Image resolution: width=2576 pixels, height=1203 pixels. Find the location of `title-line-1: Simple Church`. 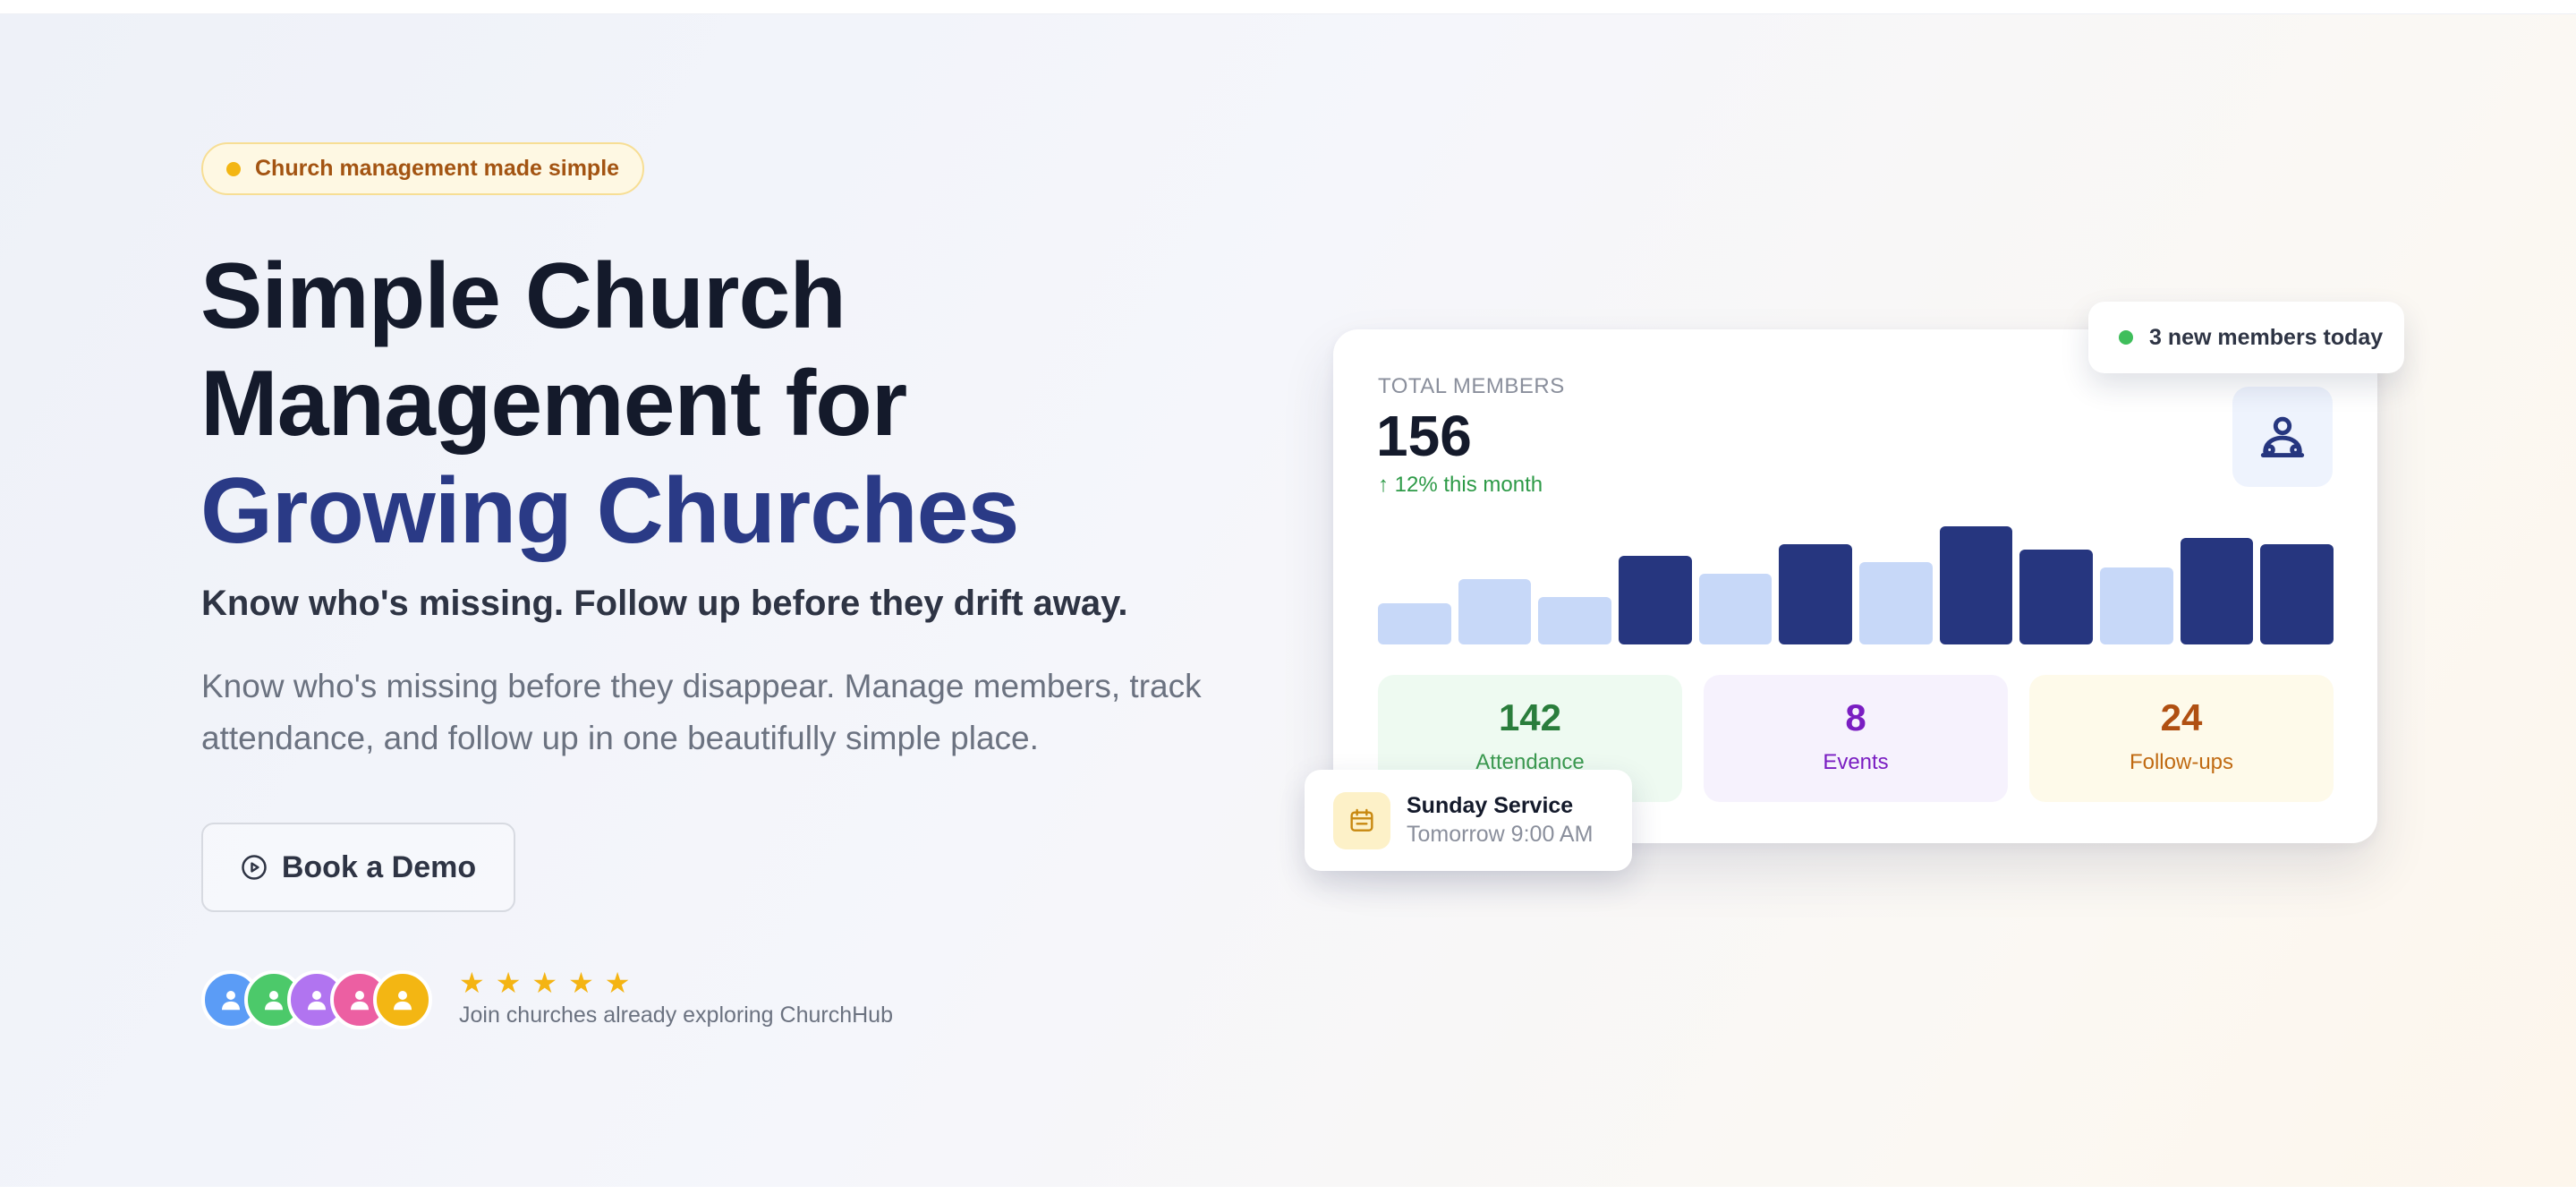

title-line-1: Simple Church is located at coordinates (523, 296).